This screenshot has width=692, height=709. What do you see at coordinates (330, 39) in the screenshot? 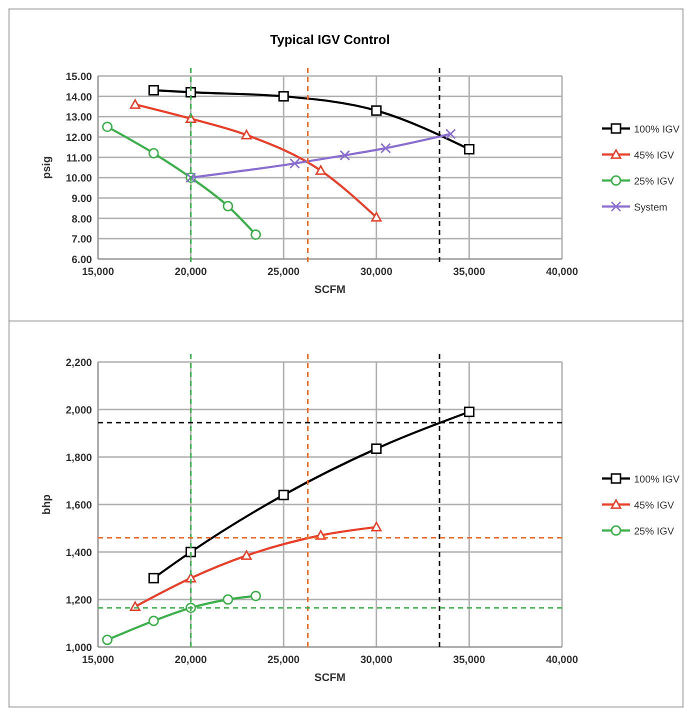
I see `chart-title: Typical IGV Control` at bounding box center [330, 39].